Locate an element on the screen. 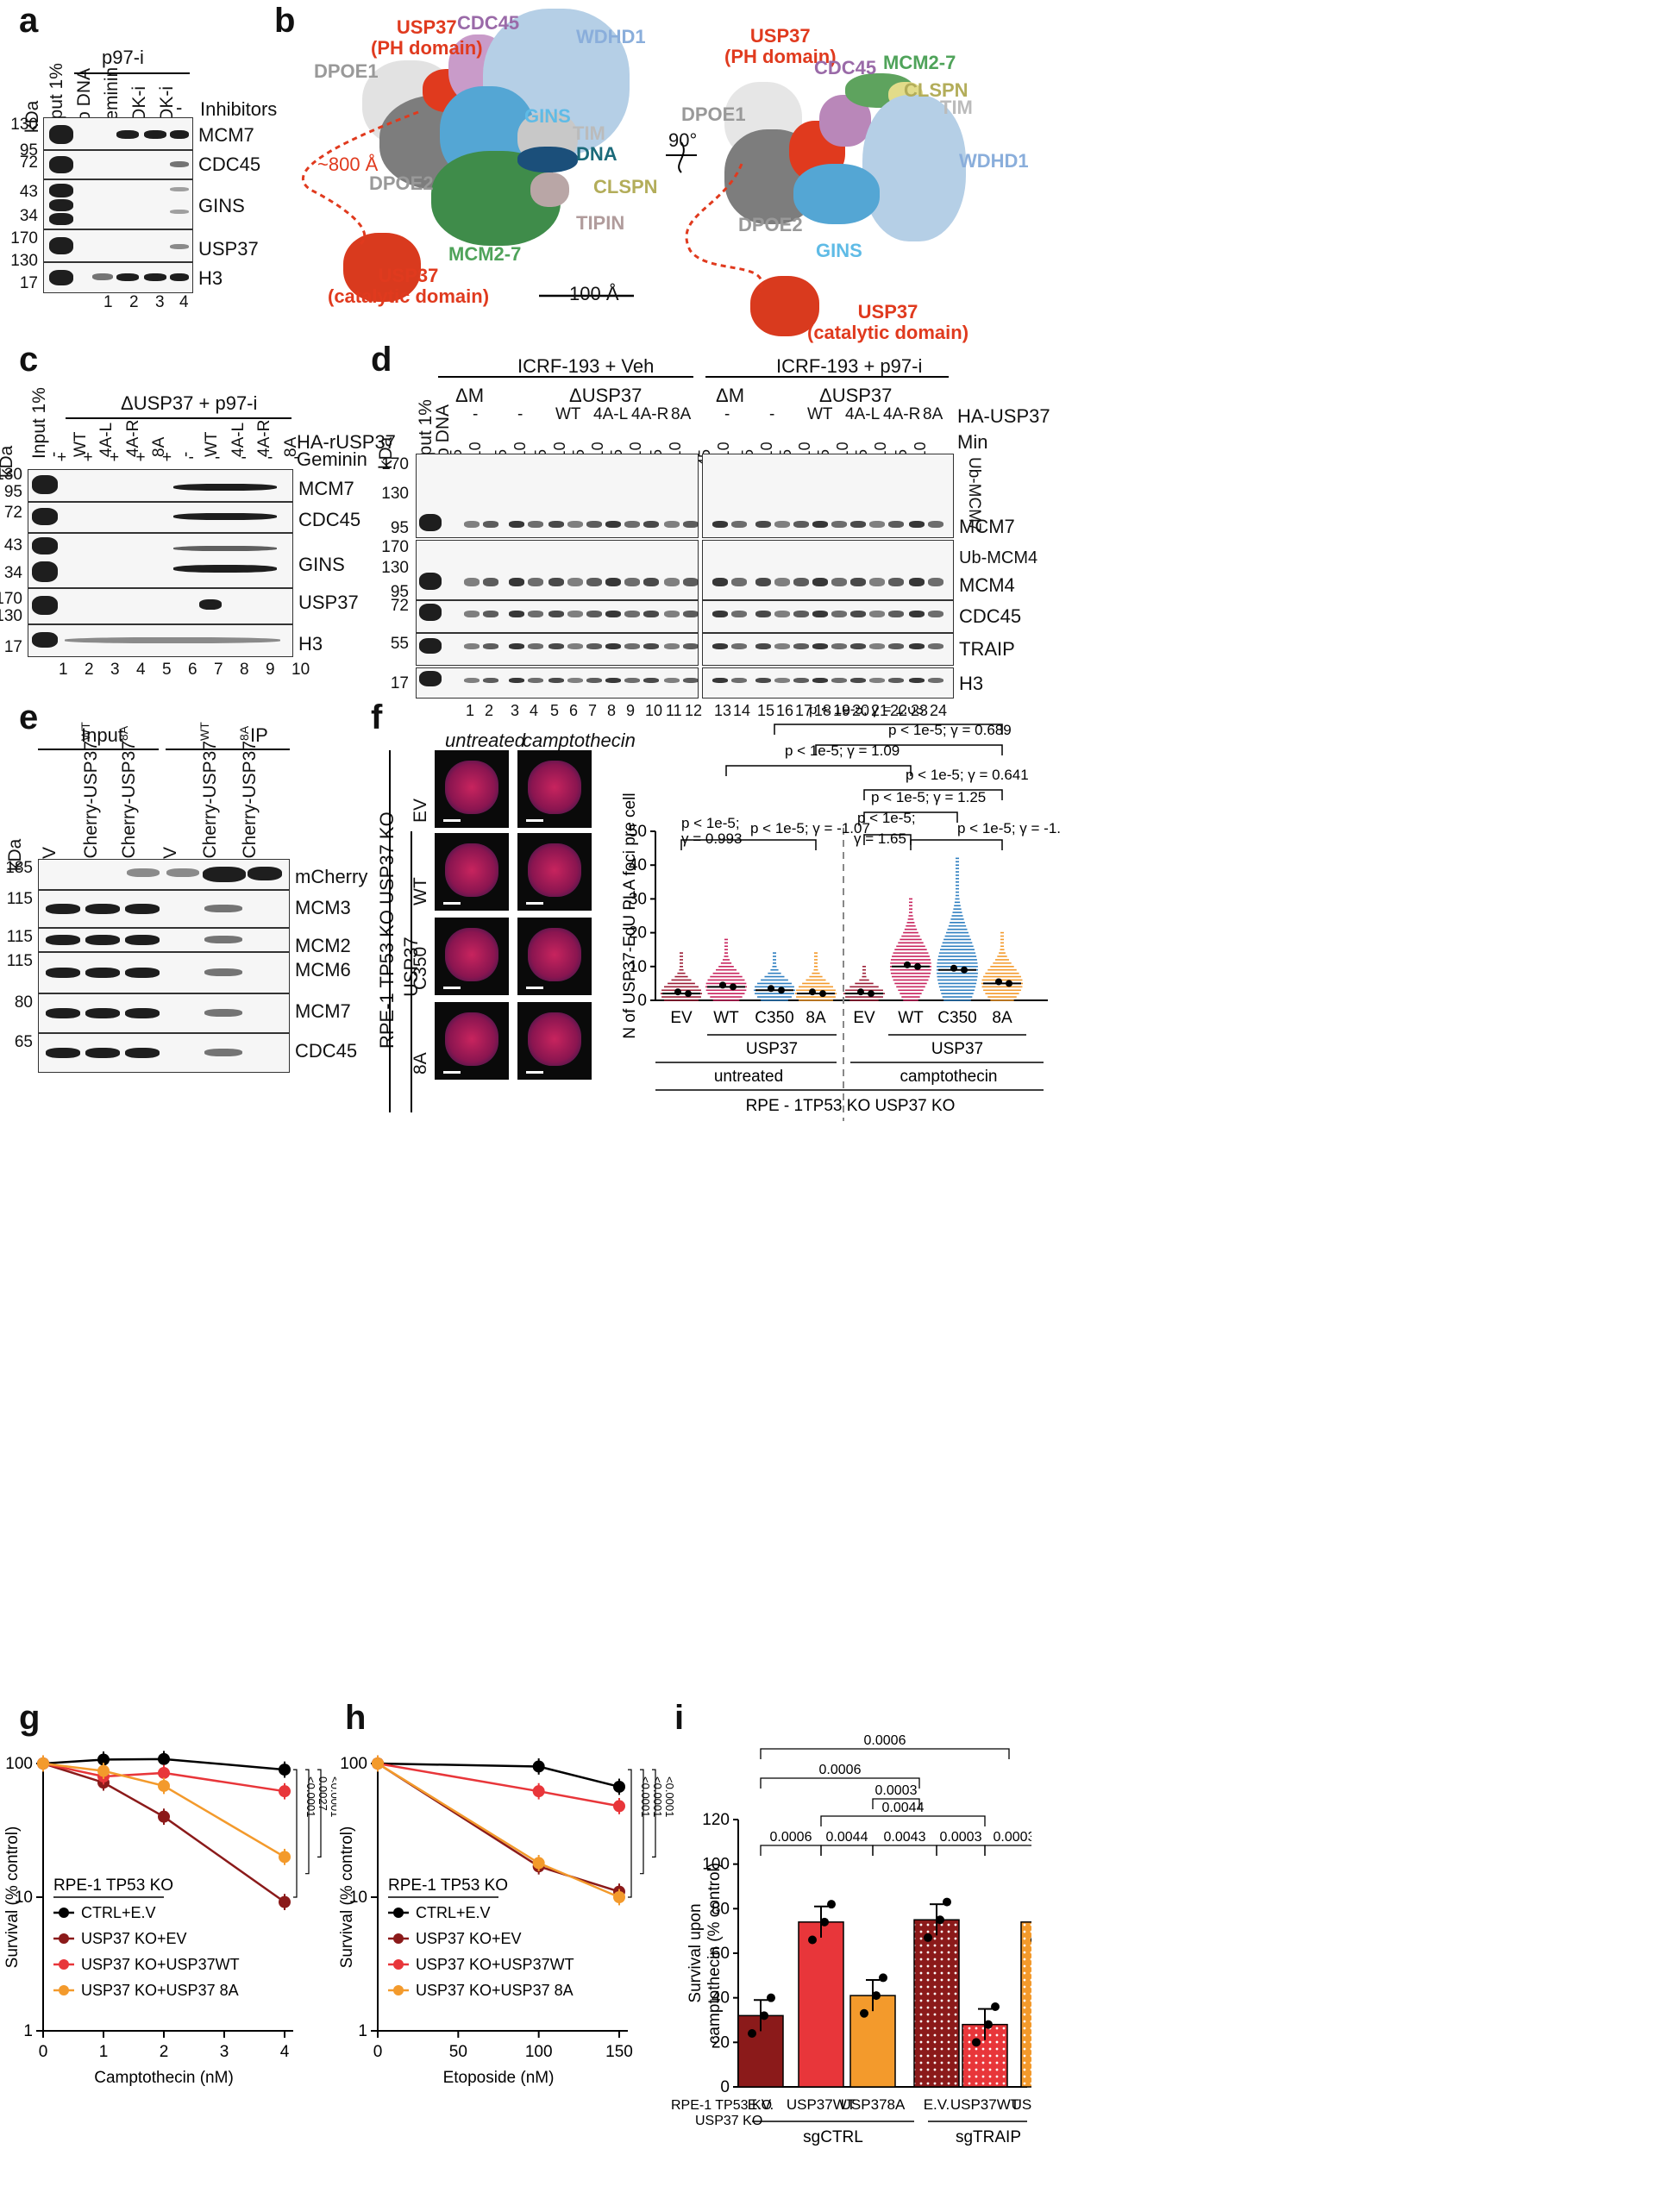 The width and height of the screenshot is (1680, 2199). f-usp37-line is located at coordinates (412, 972).